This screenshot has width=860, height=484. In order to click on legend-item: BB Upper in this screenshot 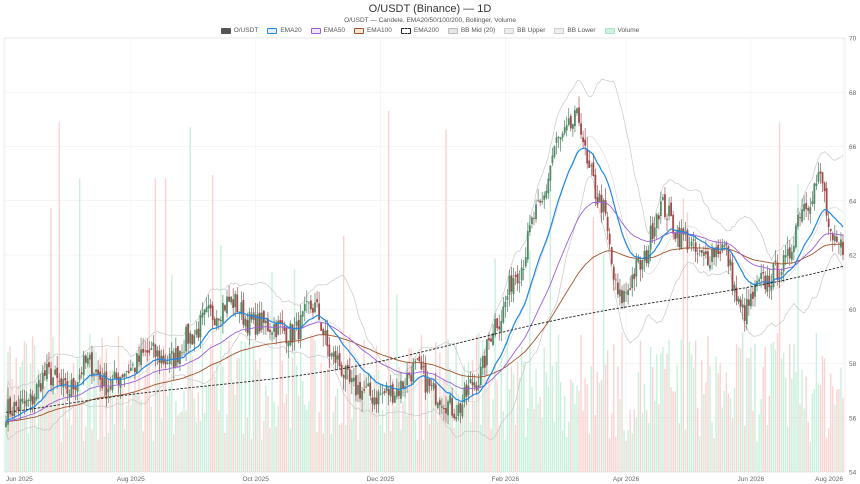, I will do `click(524, 30)`.